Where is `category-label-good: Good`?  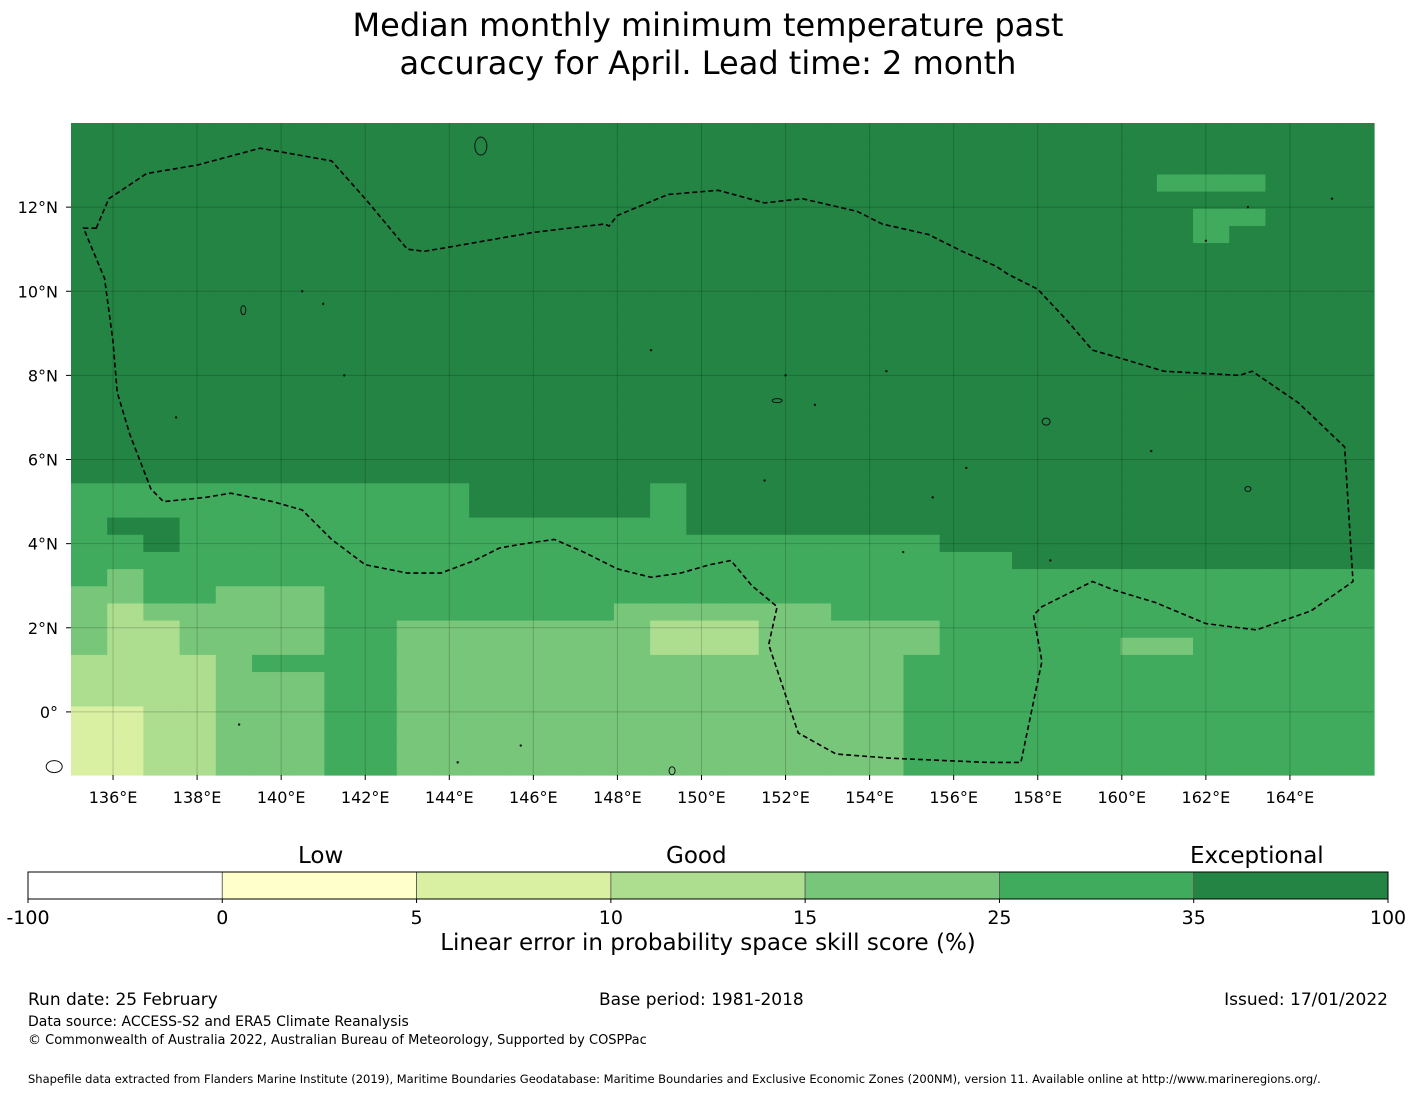
category-label-good: Good is located at coordinates (696, 856).